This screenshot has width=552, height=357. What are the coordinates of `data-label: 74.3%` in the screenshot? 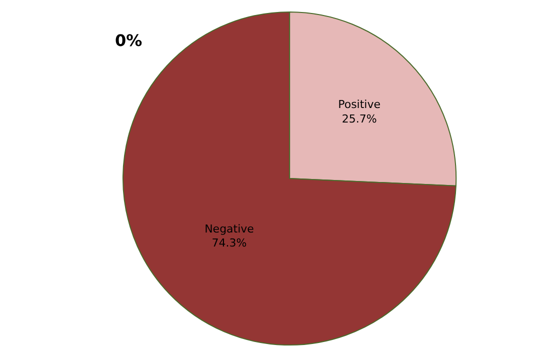 It's located at (229, 243).